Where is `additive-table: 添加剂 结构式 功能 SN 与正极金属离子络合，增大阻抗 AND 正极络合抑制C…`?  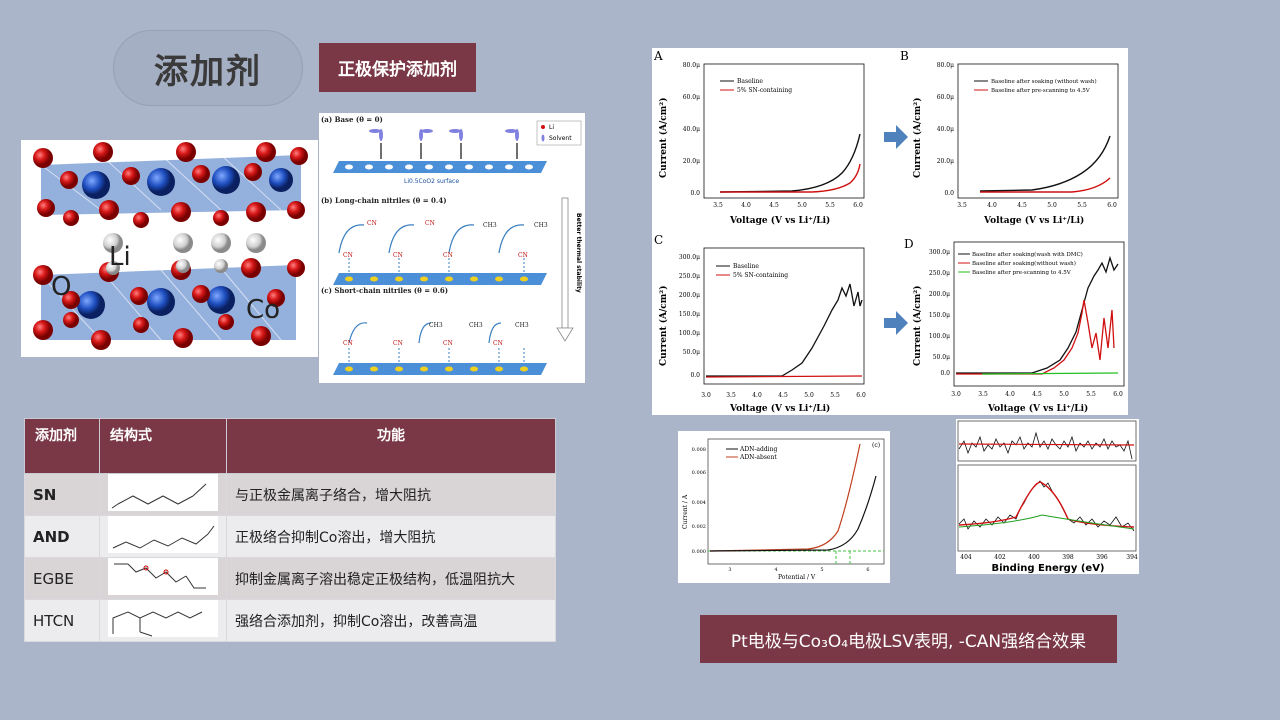
additive-table: 添加剂 结构式 功能 SN 与正极金属离子络合，增大阻抗 AND 正极络合抑制C… is located at coordinates (290, 530).